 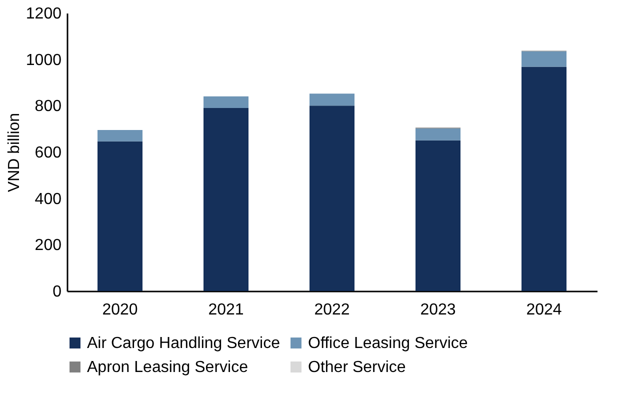 What do you see at coordinates (48, 199) in the screenshot?
I see `y-tick-label: 400` at bounding box center [48, 199].